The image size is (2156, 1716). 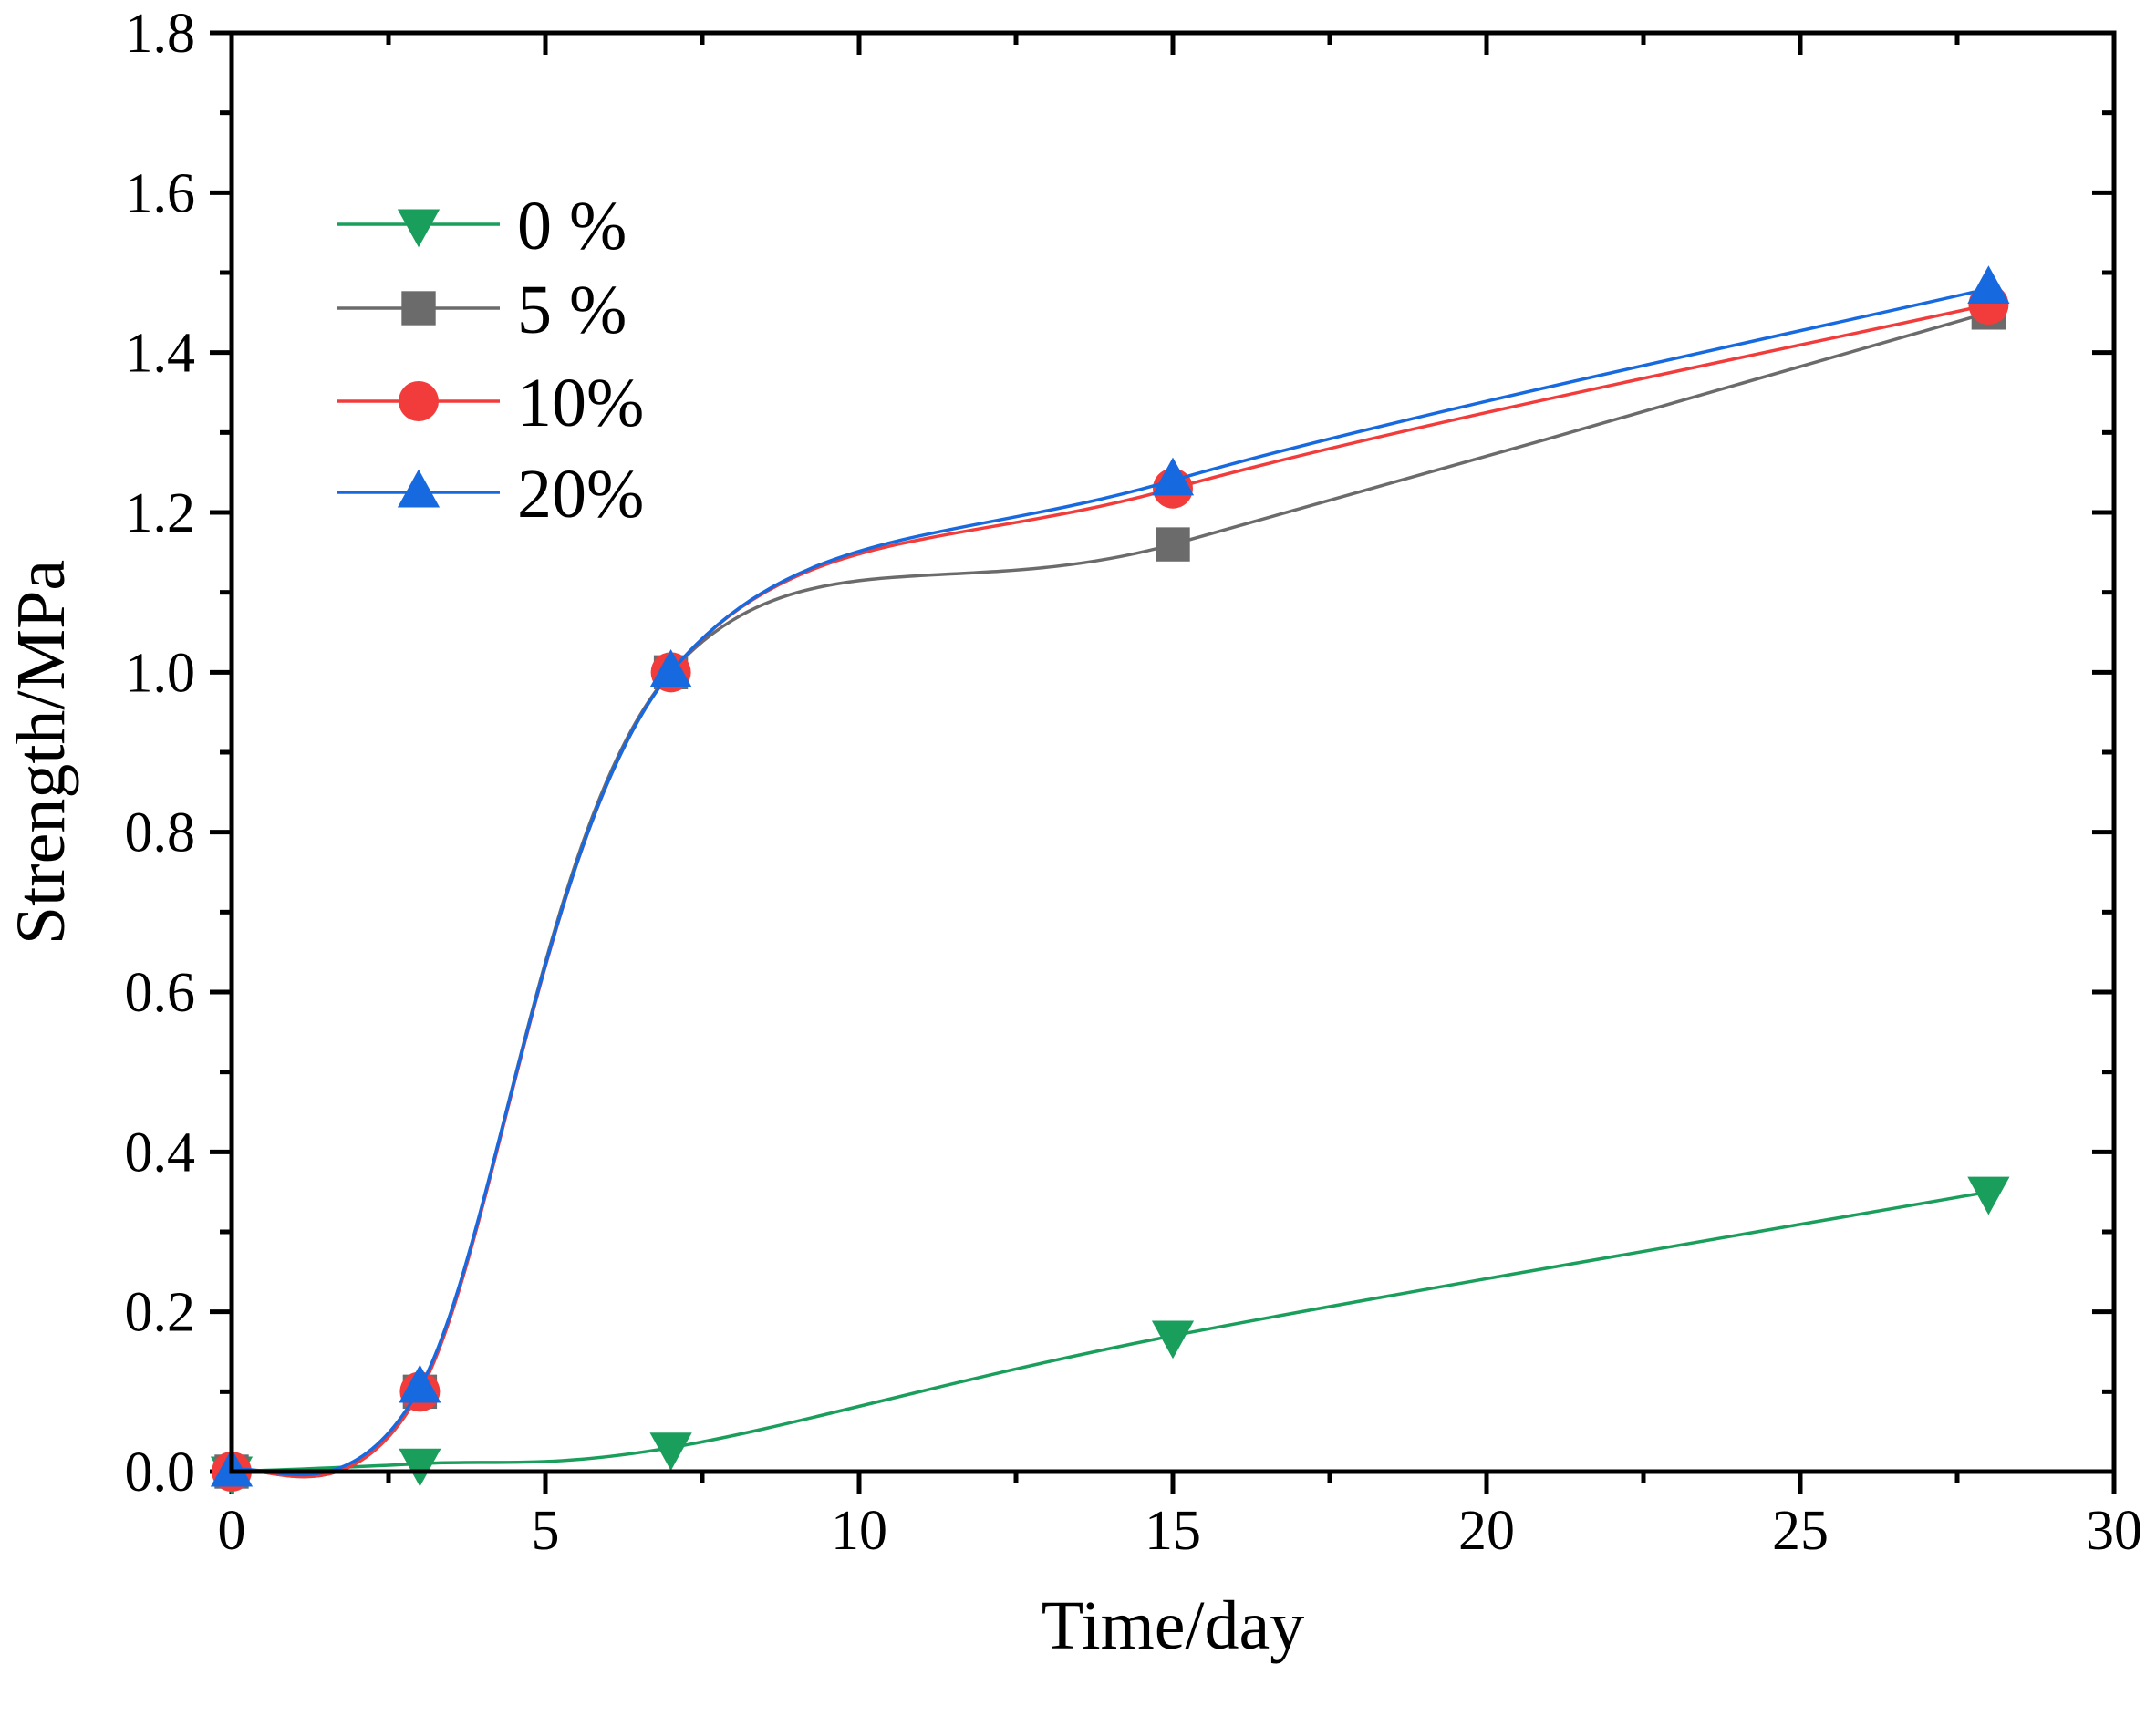 I want to click on x-axis-title: Time/day, so click(x=1173, y=1625).